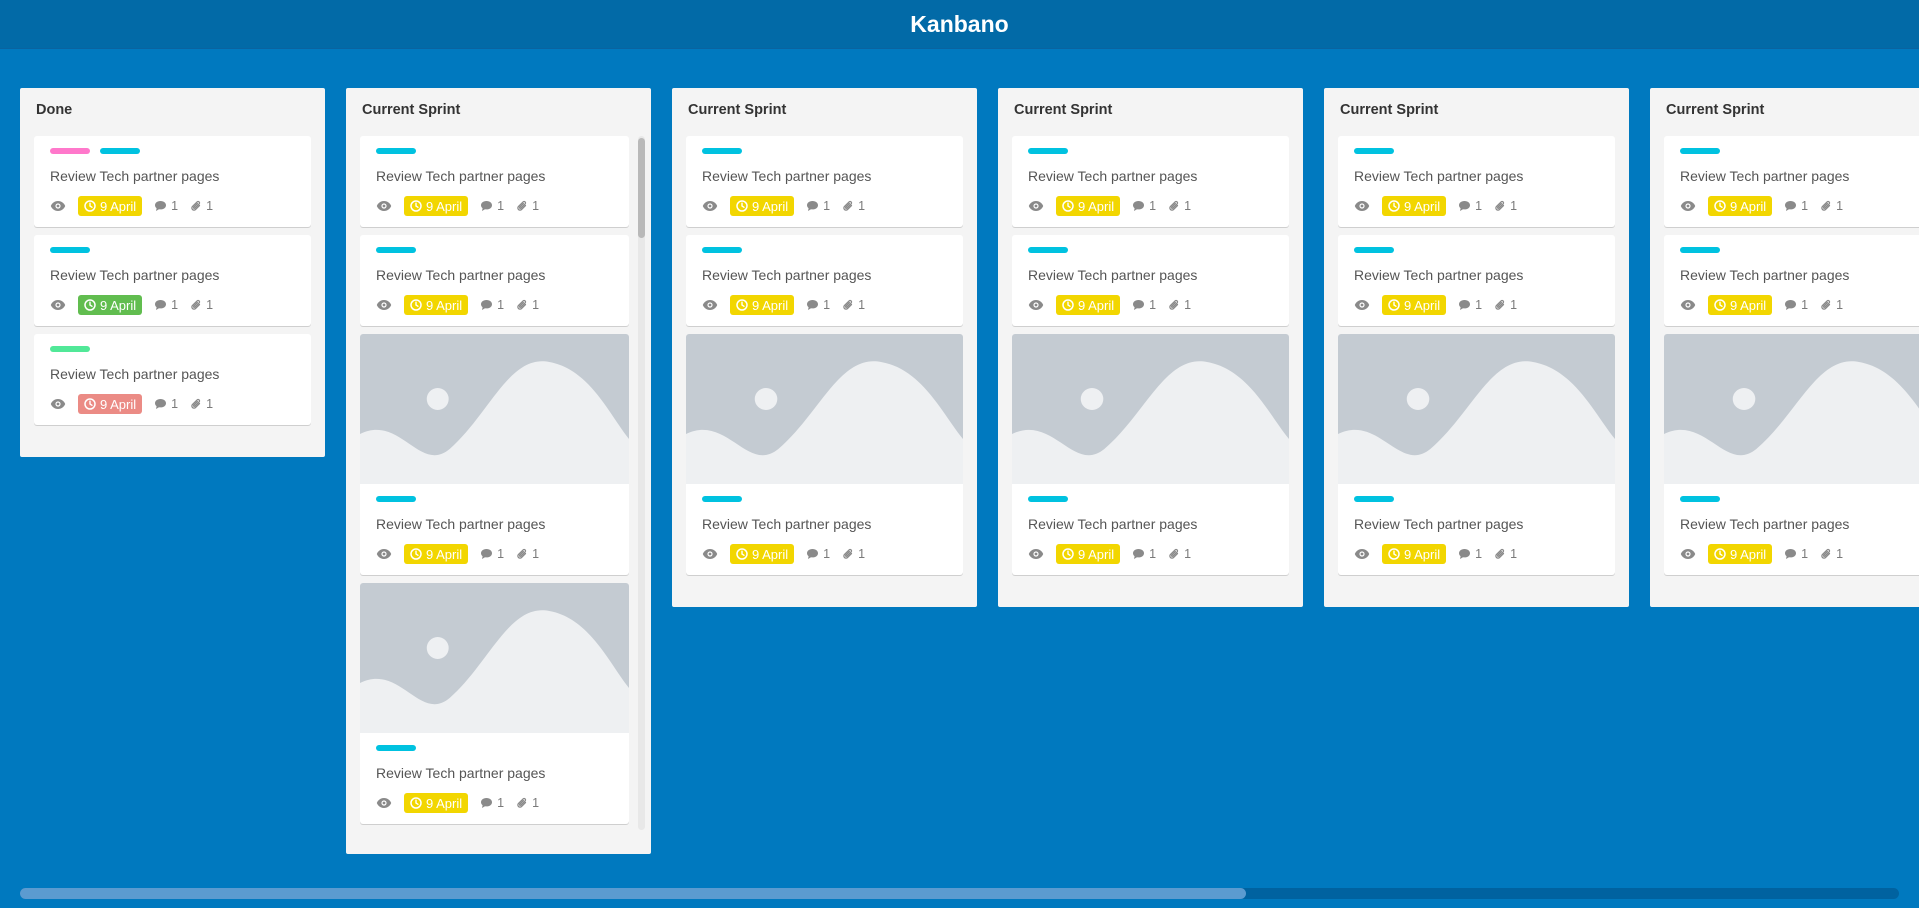 This screenshot has width=1919, height=908. Describe the element at coordinates (70, 151) in the screenshot. I see `label-pink` at that location.